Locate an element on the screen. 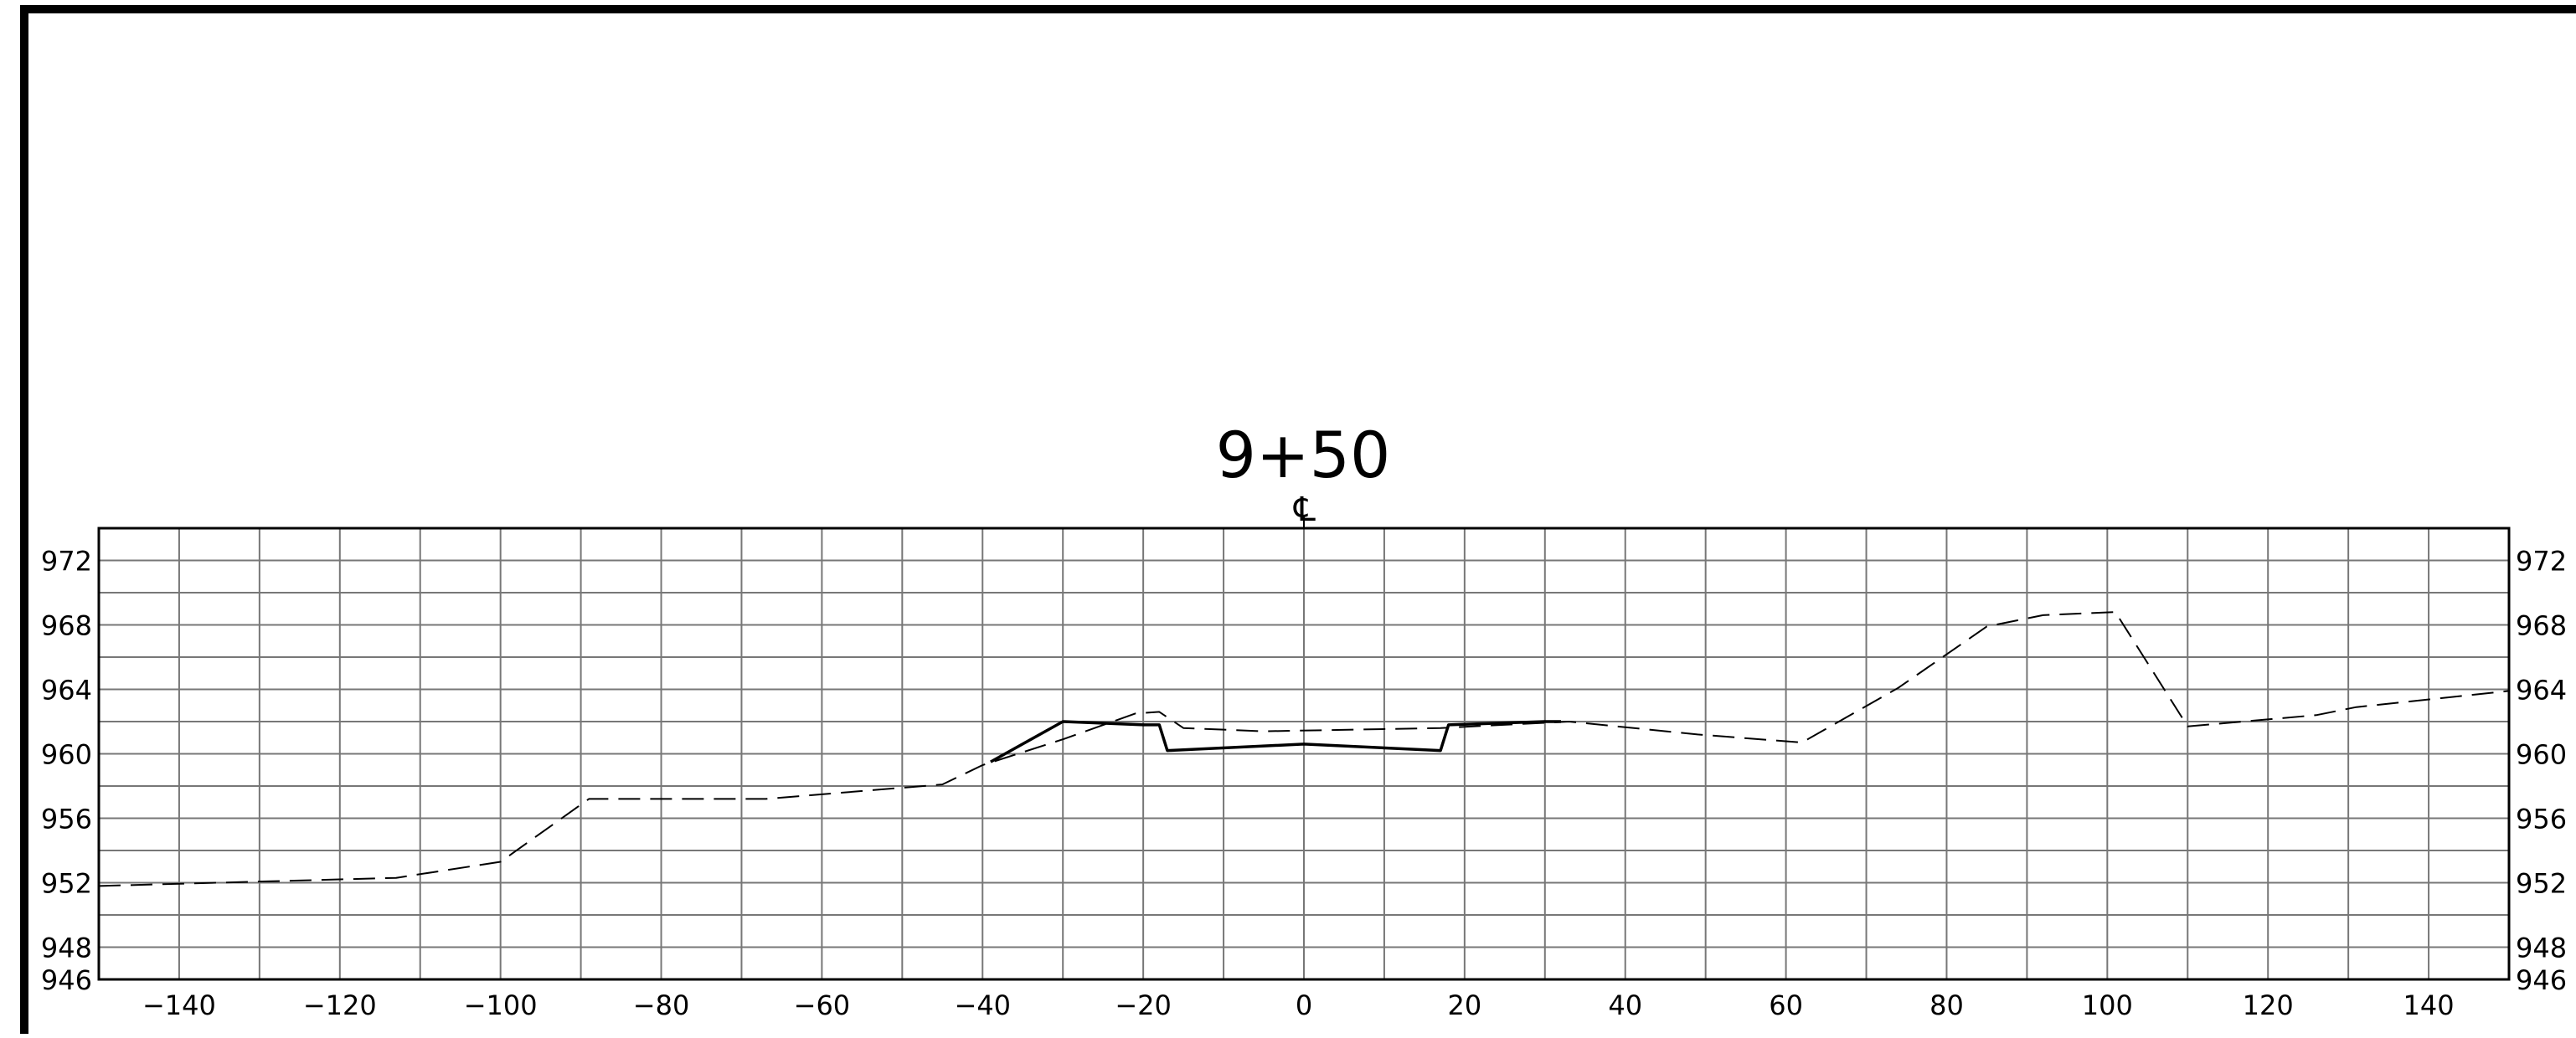 The image size is (2576, 1038). offset-tick-label: −20 is located at coordinates (1143, 1005).